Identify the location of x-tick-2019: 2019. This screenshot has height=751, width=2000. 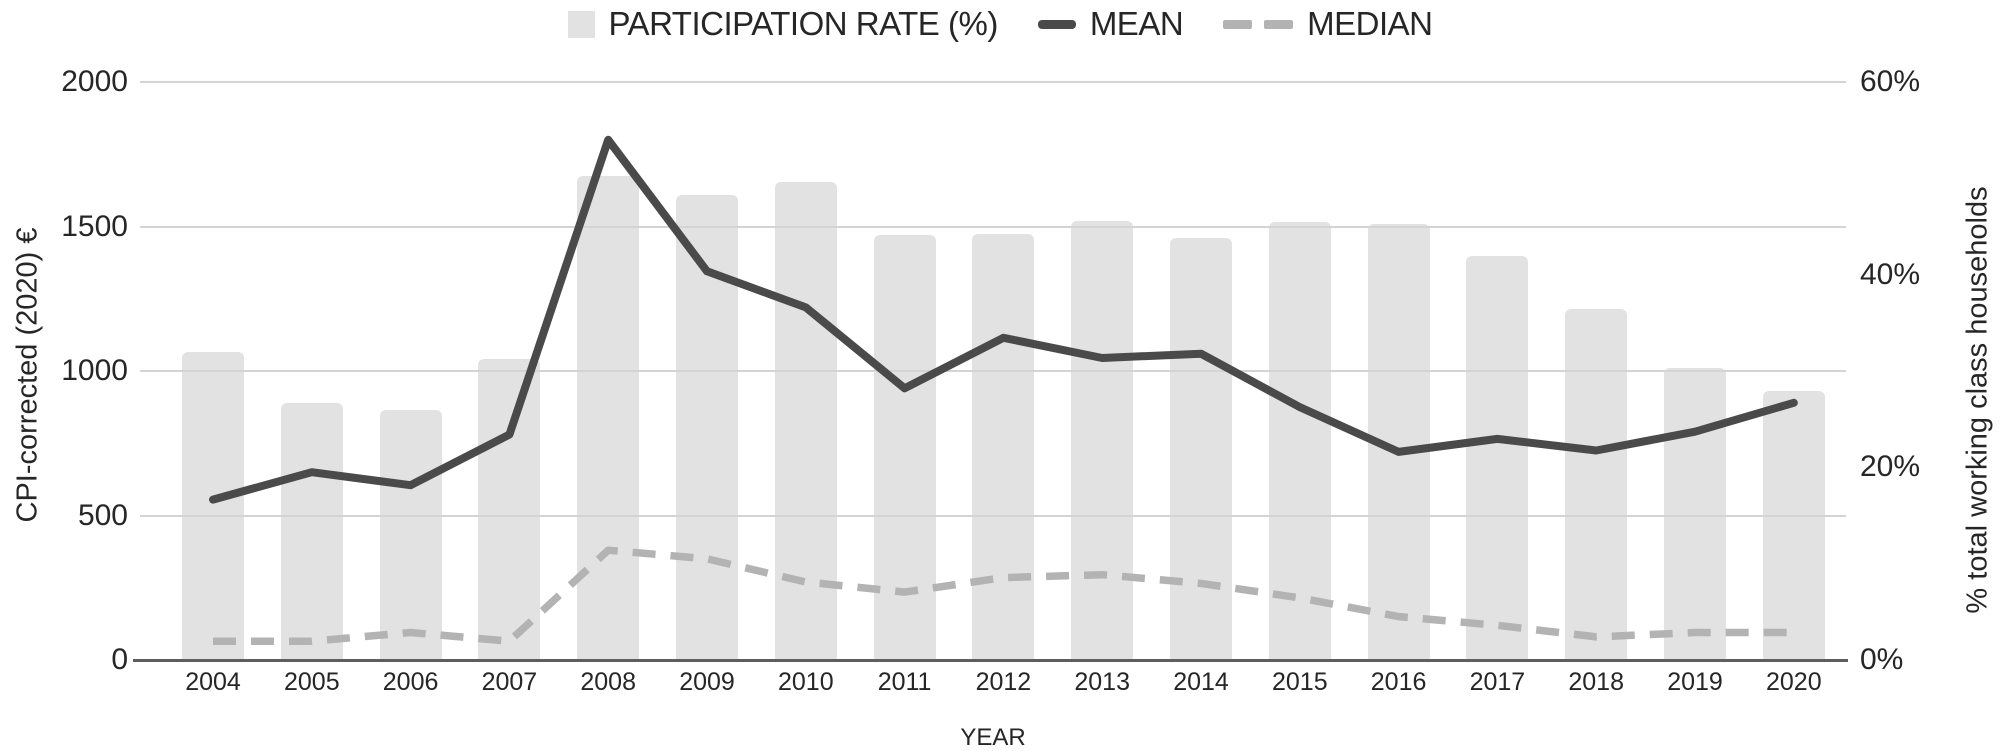
(1695, 682).